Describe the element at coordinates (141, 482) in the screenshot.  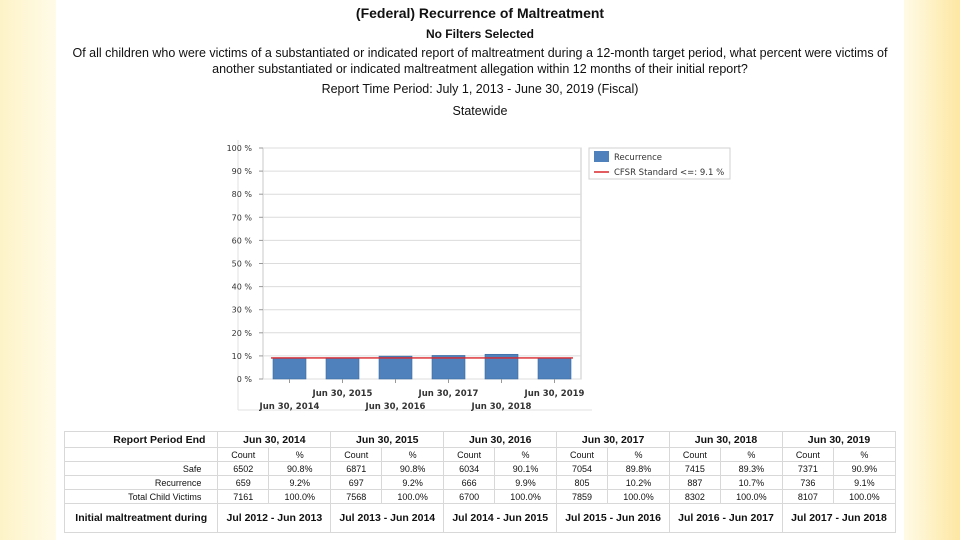
I see `row-label: Recurrence` at that location.